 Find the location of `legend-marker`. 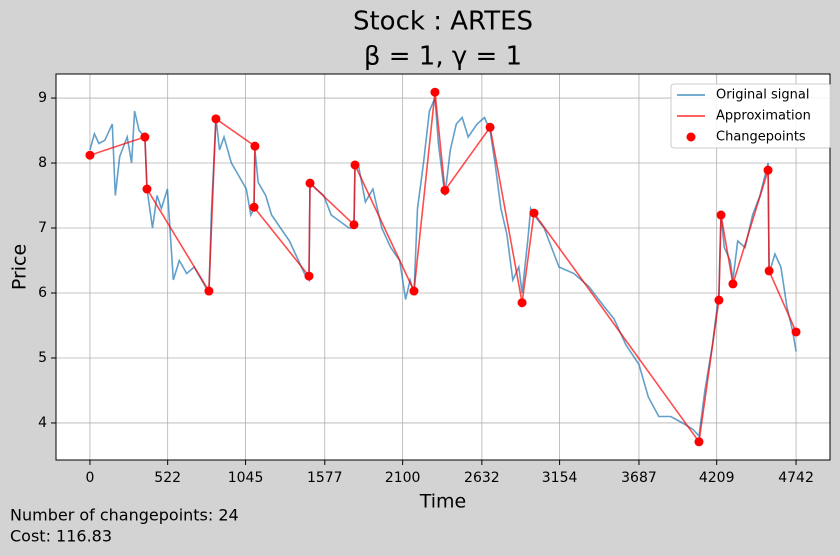

legend-marker is located at coordinates (691, 137).